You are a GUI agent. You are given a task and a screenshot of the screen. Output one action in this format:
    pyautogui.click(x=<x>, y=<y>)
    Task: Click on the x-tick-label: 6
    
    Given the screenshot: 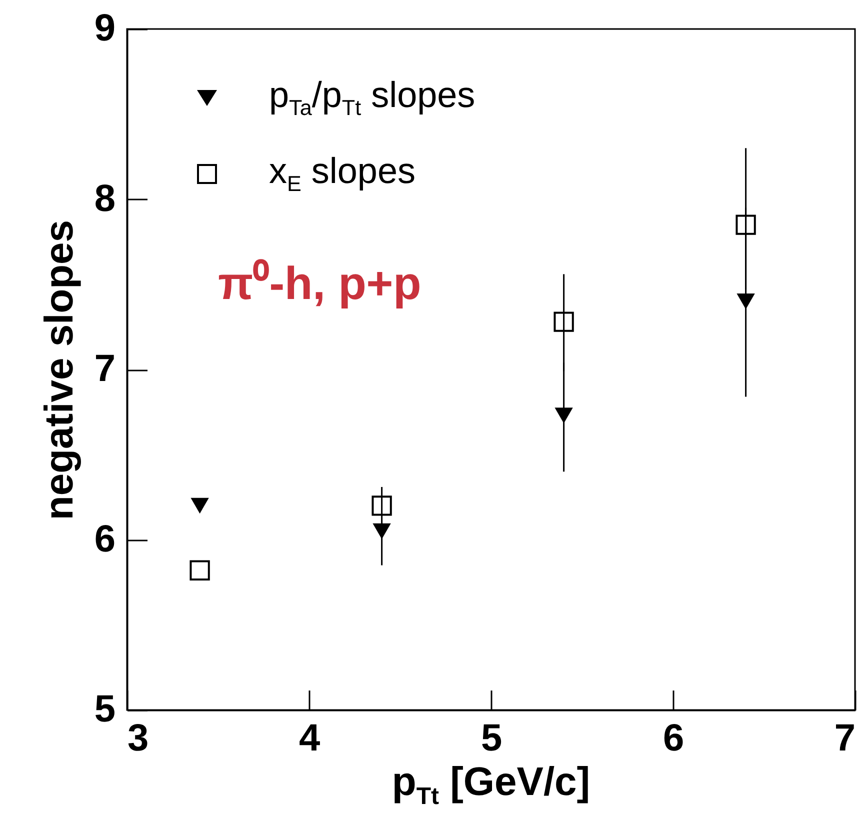 What is the action you would take?
    pyautogui.click(x=673, y=739)
    